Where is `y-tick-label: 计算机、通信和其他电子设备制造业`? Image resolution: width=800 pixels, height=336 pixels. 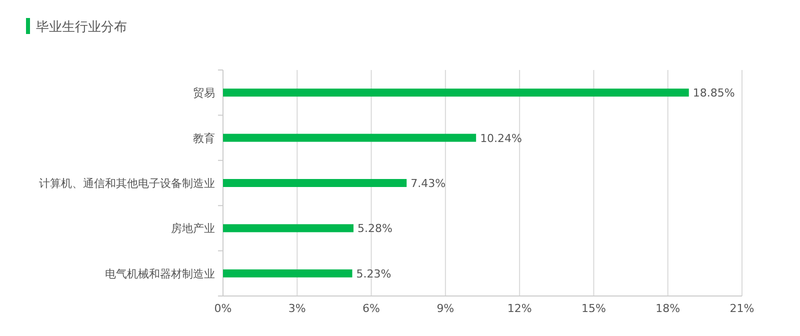
y-tick-label: 计算机、通信和其他电子设备制造业 is located at coordinates (127, 183).